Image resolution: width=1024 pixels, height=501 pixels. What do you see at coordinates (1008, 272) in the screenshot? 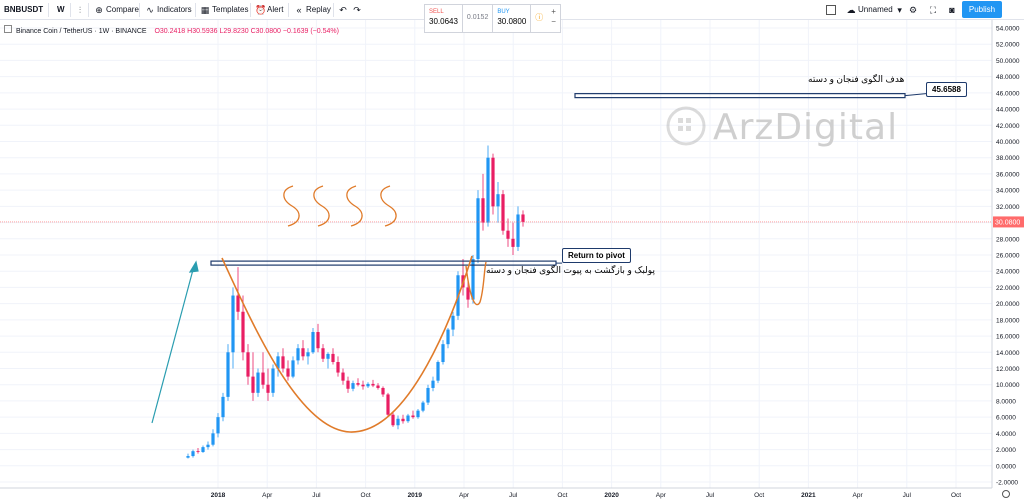
I see `y-tick-label: 24.0000` at bounding box center [1008, 272].